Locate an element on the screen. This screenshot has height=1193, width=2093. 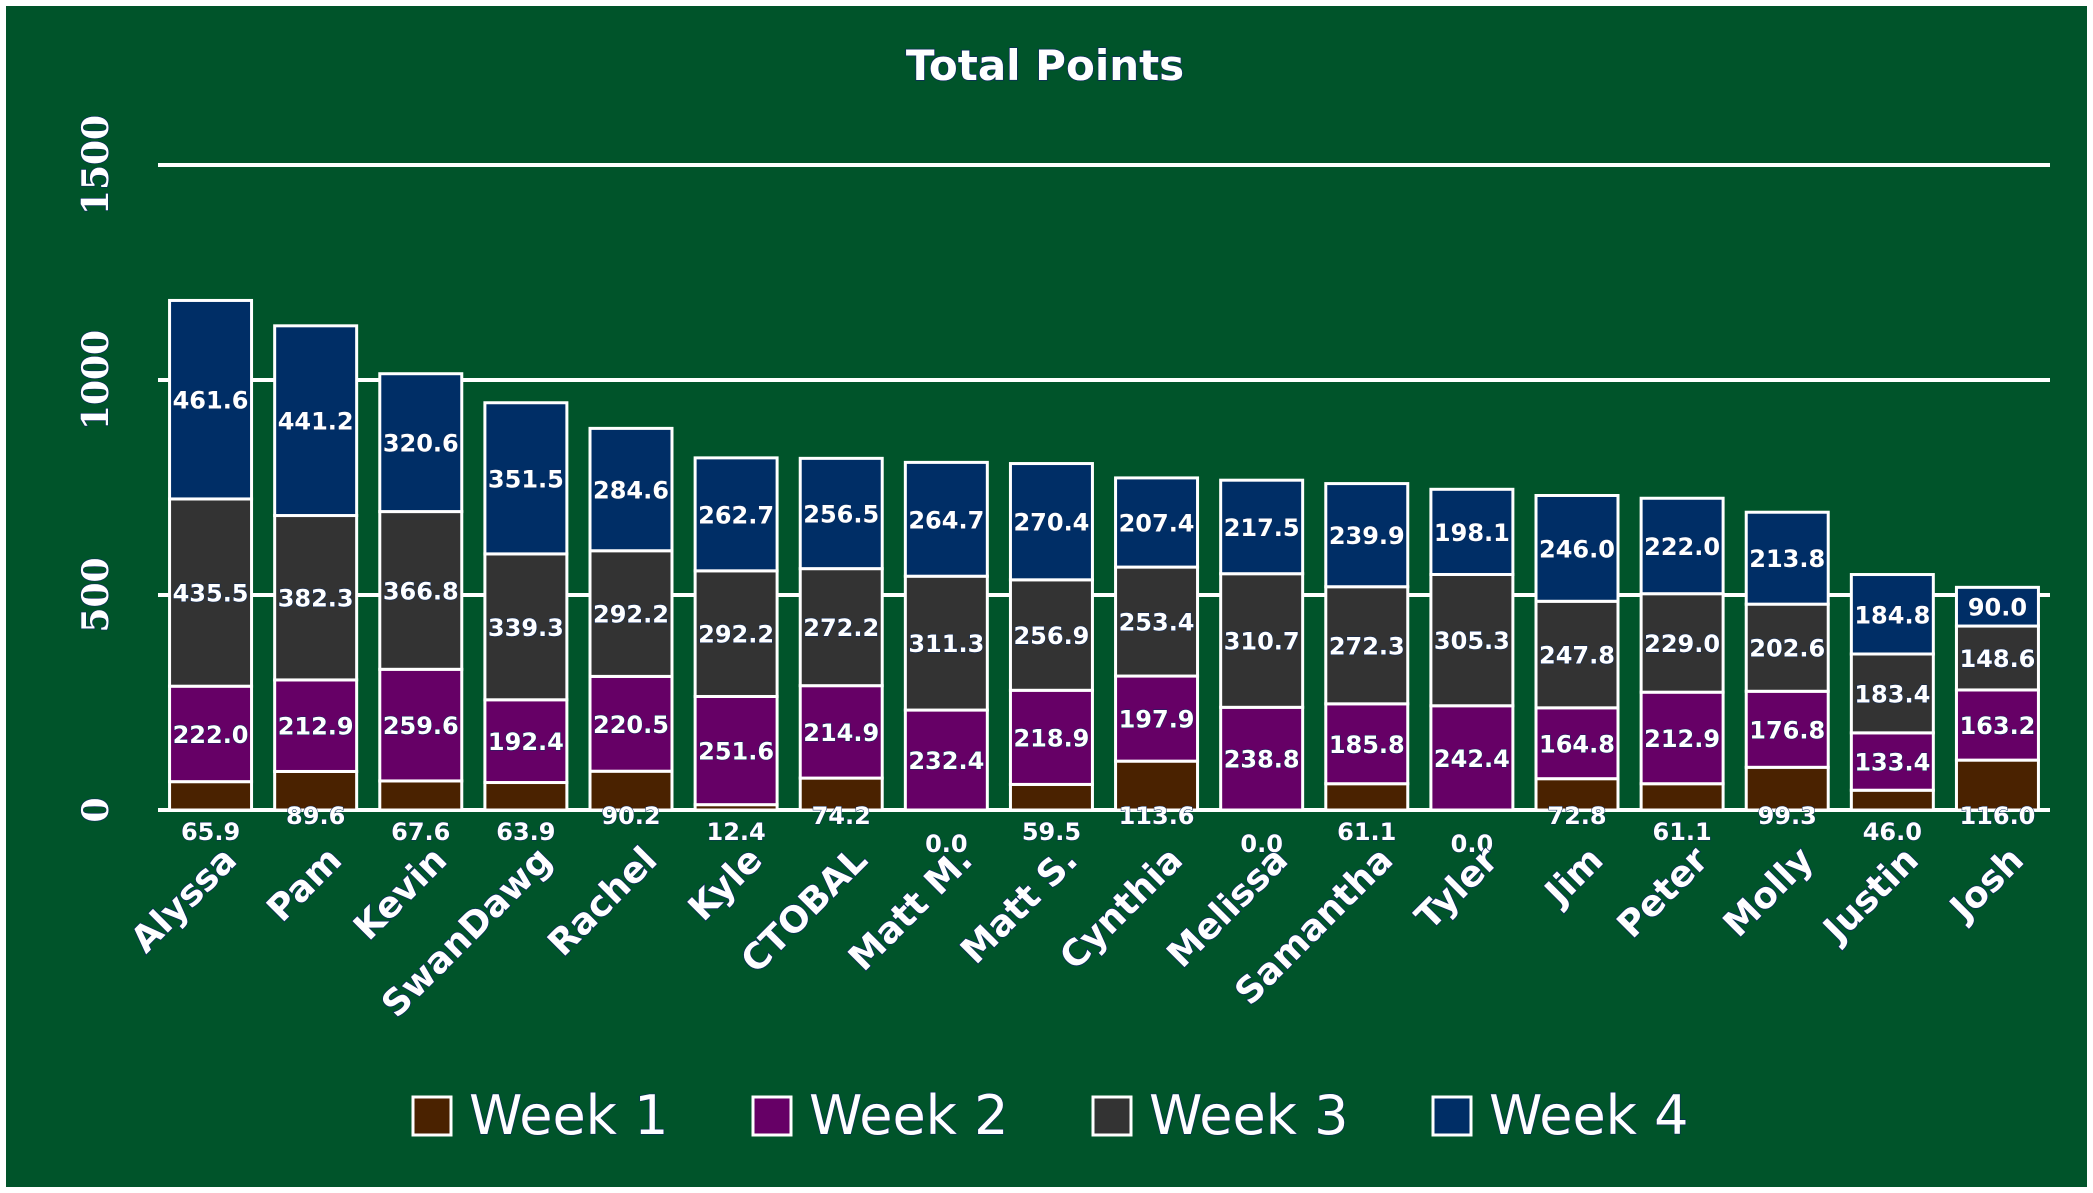
data-label: 435.5 is located at coordinates (211, 594).